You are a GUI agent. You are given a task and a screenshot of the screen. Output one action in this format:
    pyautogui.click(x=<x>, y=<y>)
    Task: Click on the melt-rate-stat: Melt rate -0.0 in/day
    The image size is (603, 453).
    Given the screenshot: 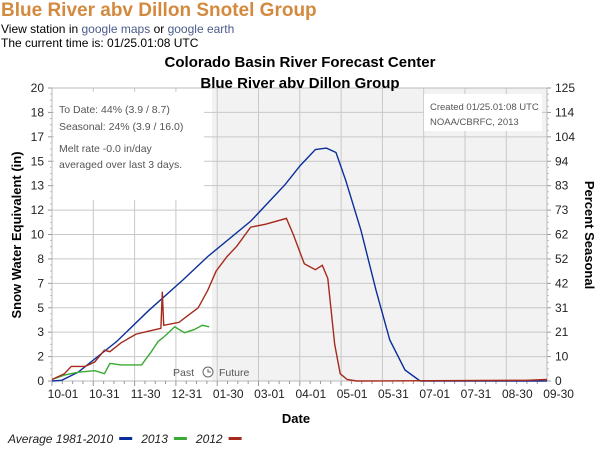 What is the action you would take?
    pyautogui.click(x=106, y=149)
    